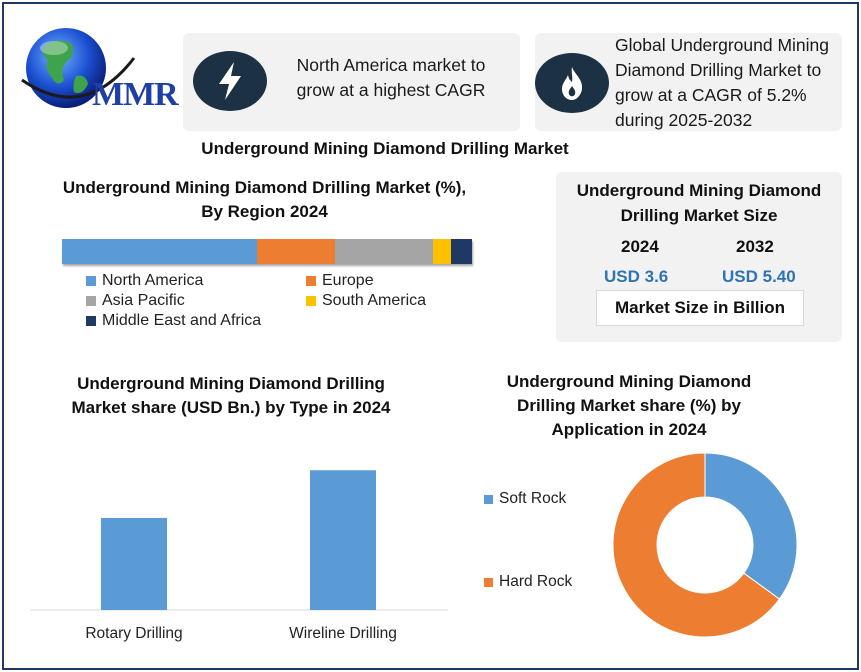 The width and height of the screenshot is (861, 672). I want to click on globe-icon, so click(78, 68).